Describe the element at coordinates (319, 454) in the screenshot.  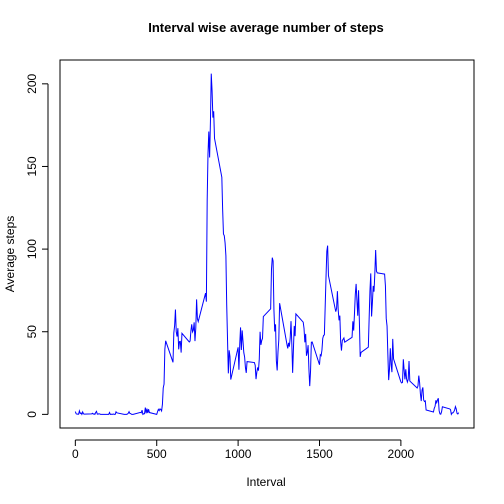
I see `x-tick-label: 1500` at that location.